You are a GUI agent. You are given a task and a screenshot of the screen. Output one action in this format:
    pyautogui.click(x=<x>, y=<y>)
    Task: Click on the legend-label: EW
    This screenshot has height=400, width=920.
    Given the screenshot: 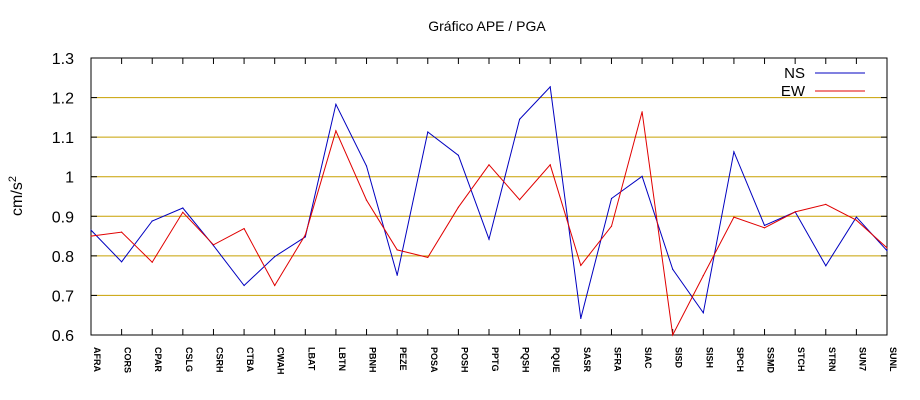 What is the action you would take?
    pyautogui.click(x=793, y=91)
    